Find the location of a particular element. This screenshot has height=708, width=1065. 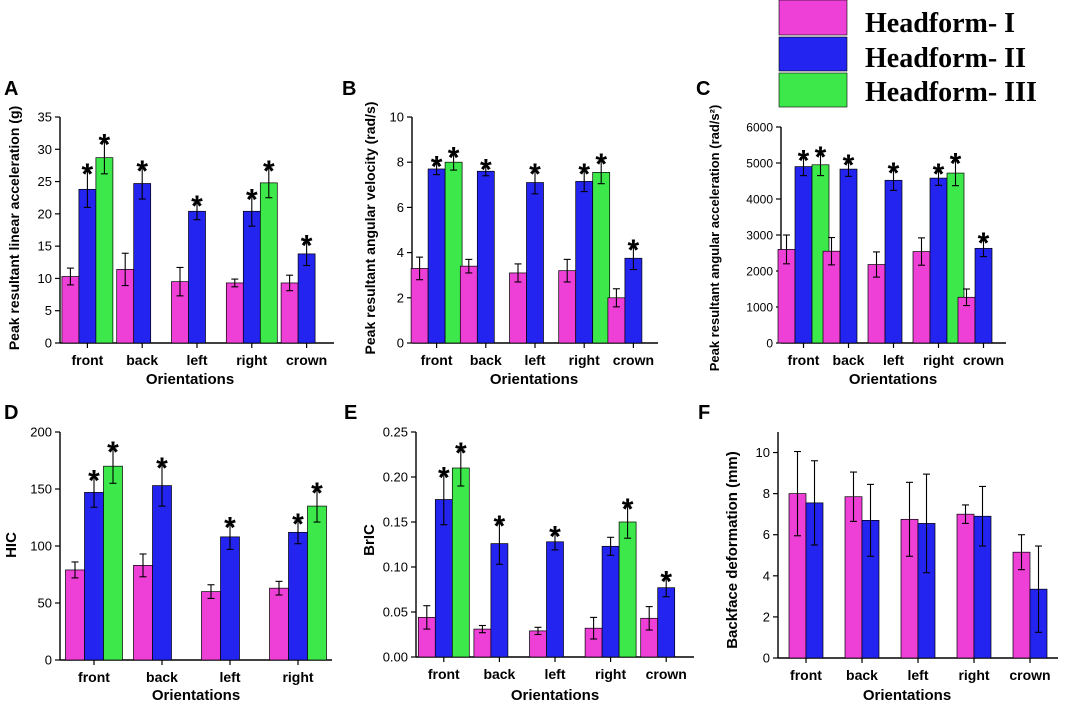

legend: Headform- I Headform- II Headform- III is located at coordinates (907, 54).